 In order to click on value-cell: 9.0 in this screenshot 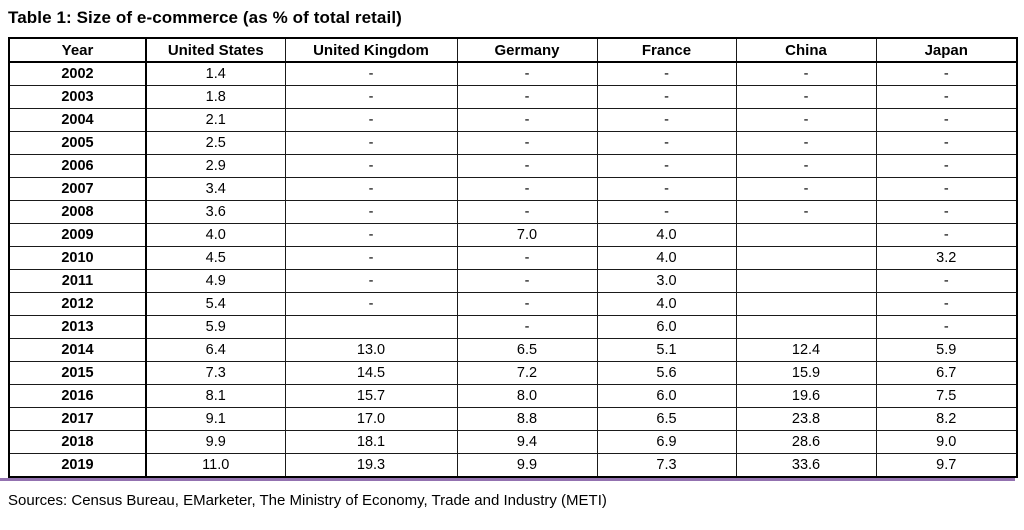, I will do `click(946, 442)`.